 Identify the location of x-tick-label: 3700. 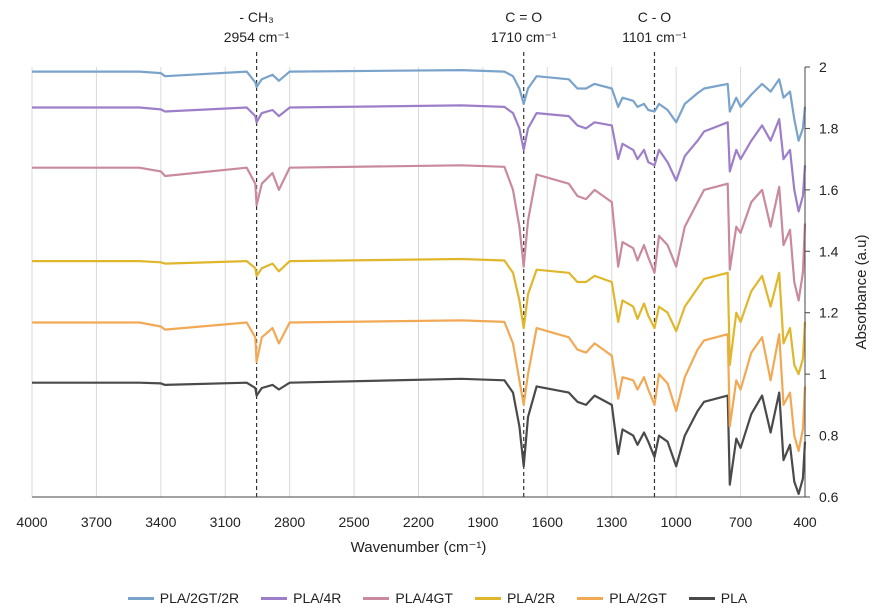
(96, 522).